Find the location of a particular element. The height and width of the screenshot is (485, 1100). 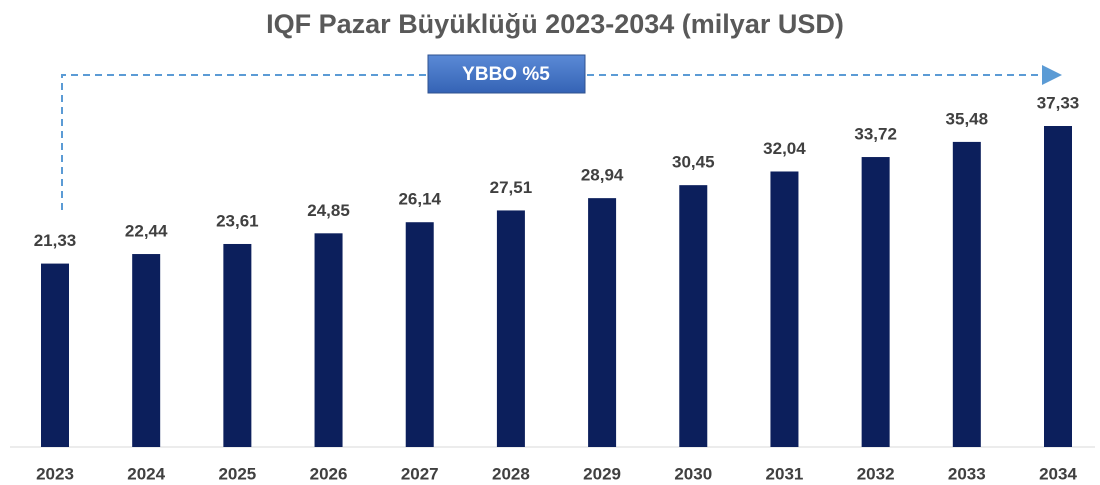

value-label: 22,44 is located at coordinates (146, 231).